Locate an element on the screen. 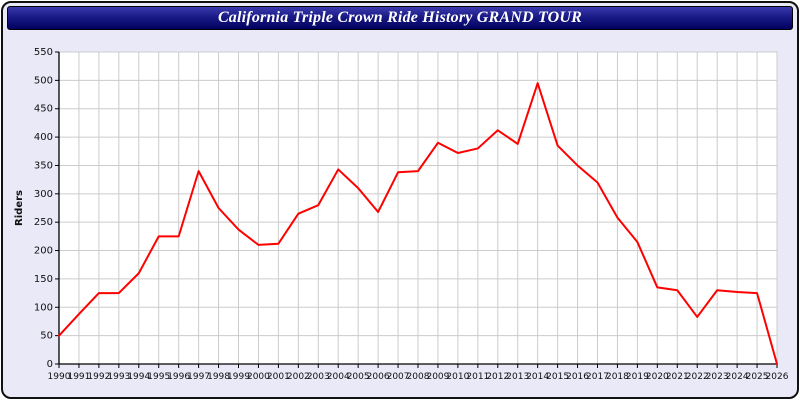 This screenshot has width=800, height=401. svg-text: 2010 is located at coordinates (457, 377).